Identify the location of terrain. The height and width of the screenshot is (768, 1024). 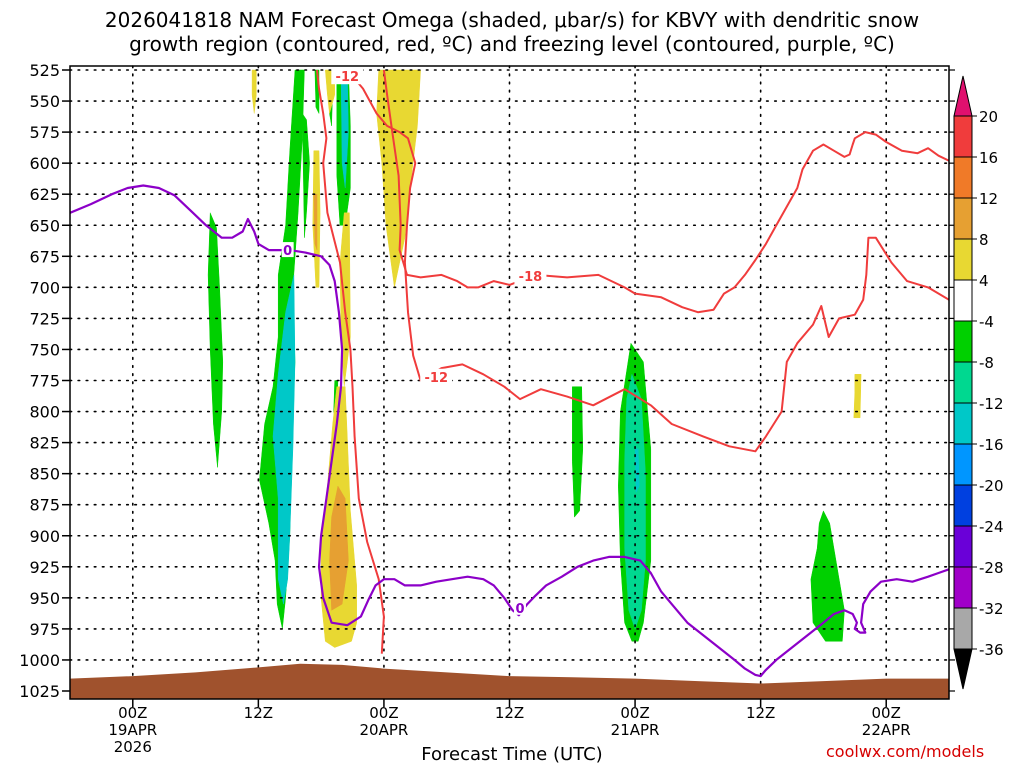
(509, 681).